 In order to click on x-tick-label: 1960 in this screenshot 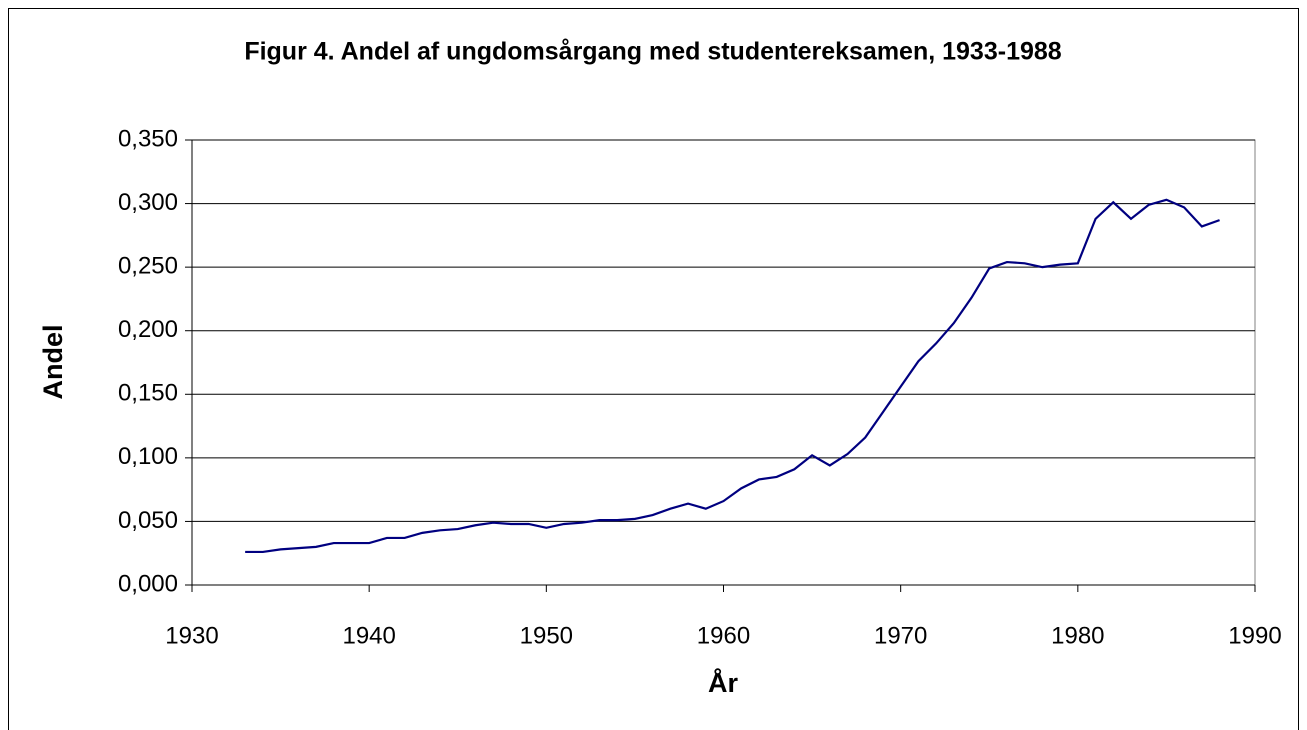, I will do `click(723, 635)`.